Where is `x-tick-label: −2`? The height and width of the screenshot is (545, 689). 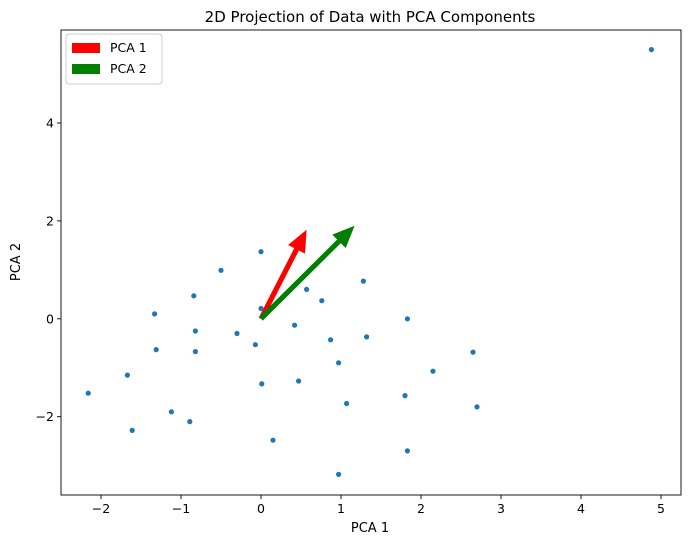
x-tick-label: −2 is located at coordinates (101, 508).